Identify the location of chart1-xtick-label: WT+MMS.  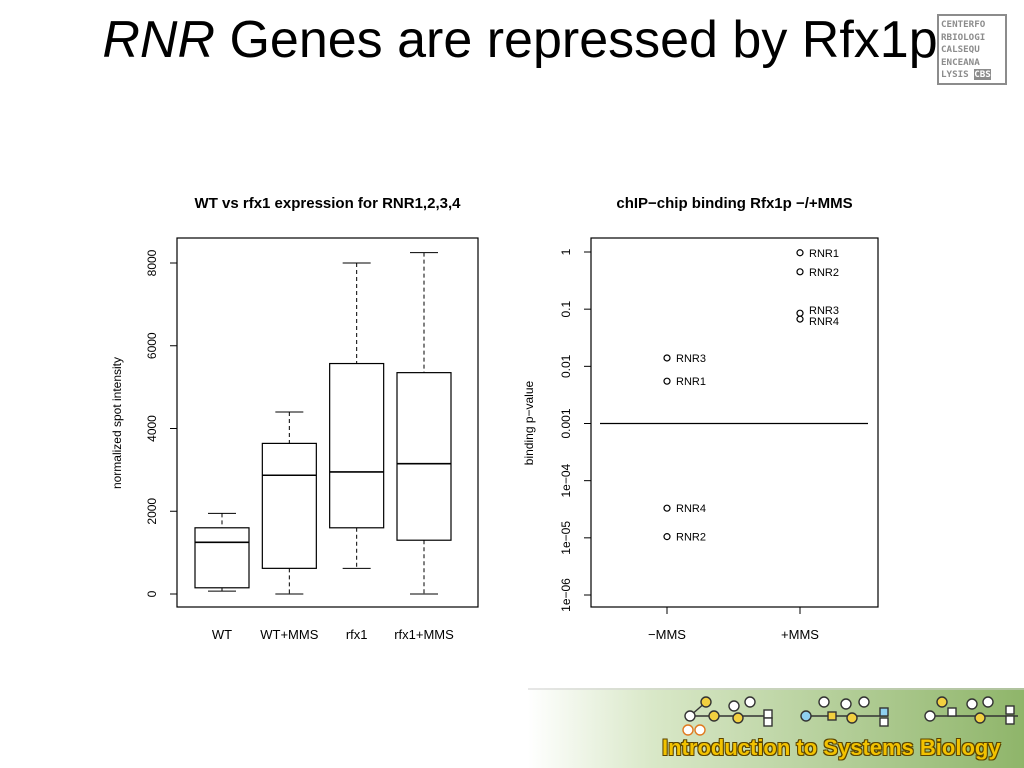
(289, 634).